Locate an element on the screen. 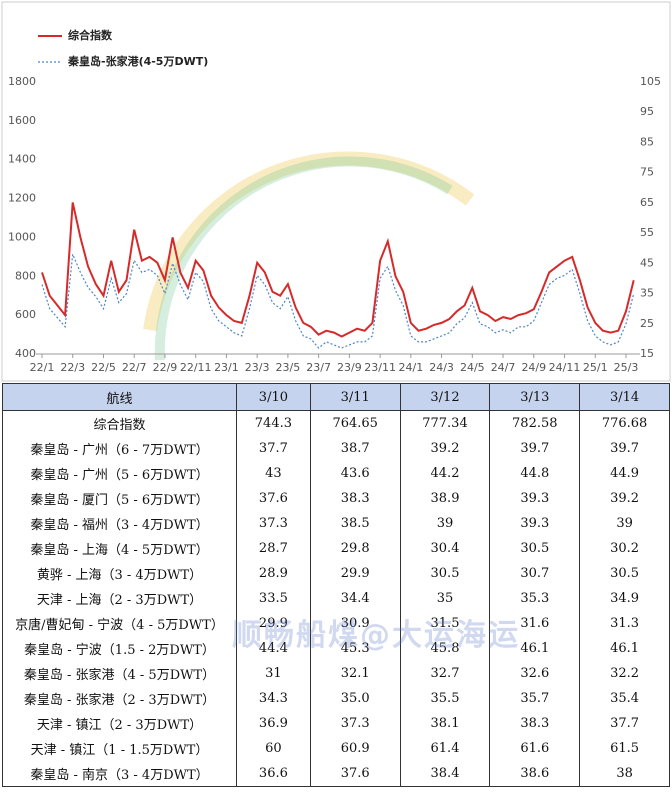 The width and height of the screenshot is (672, 804). value-cell: 43 is located at coordinates (273, 473).